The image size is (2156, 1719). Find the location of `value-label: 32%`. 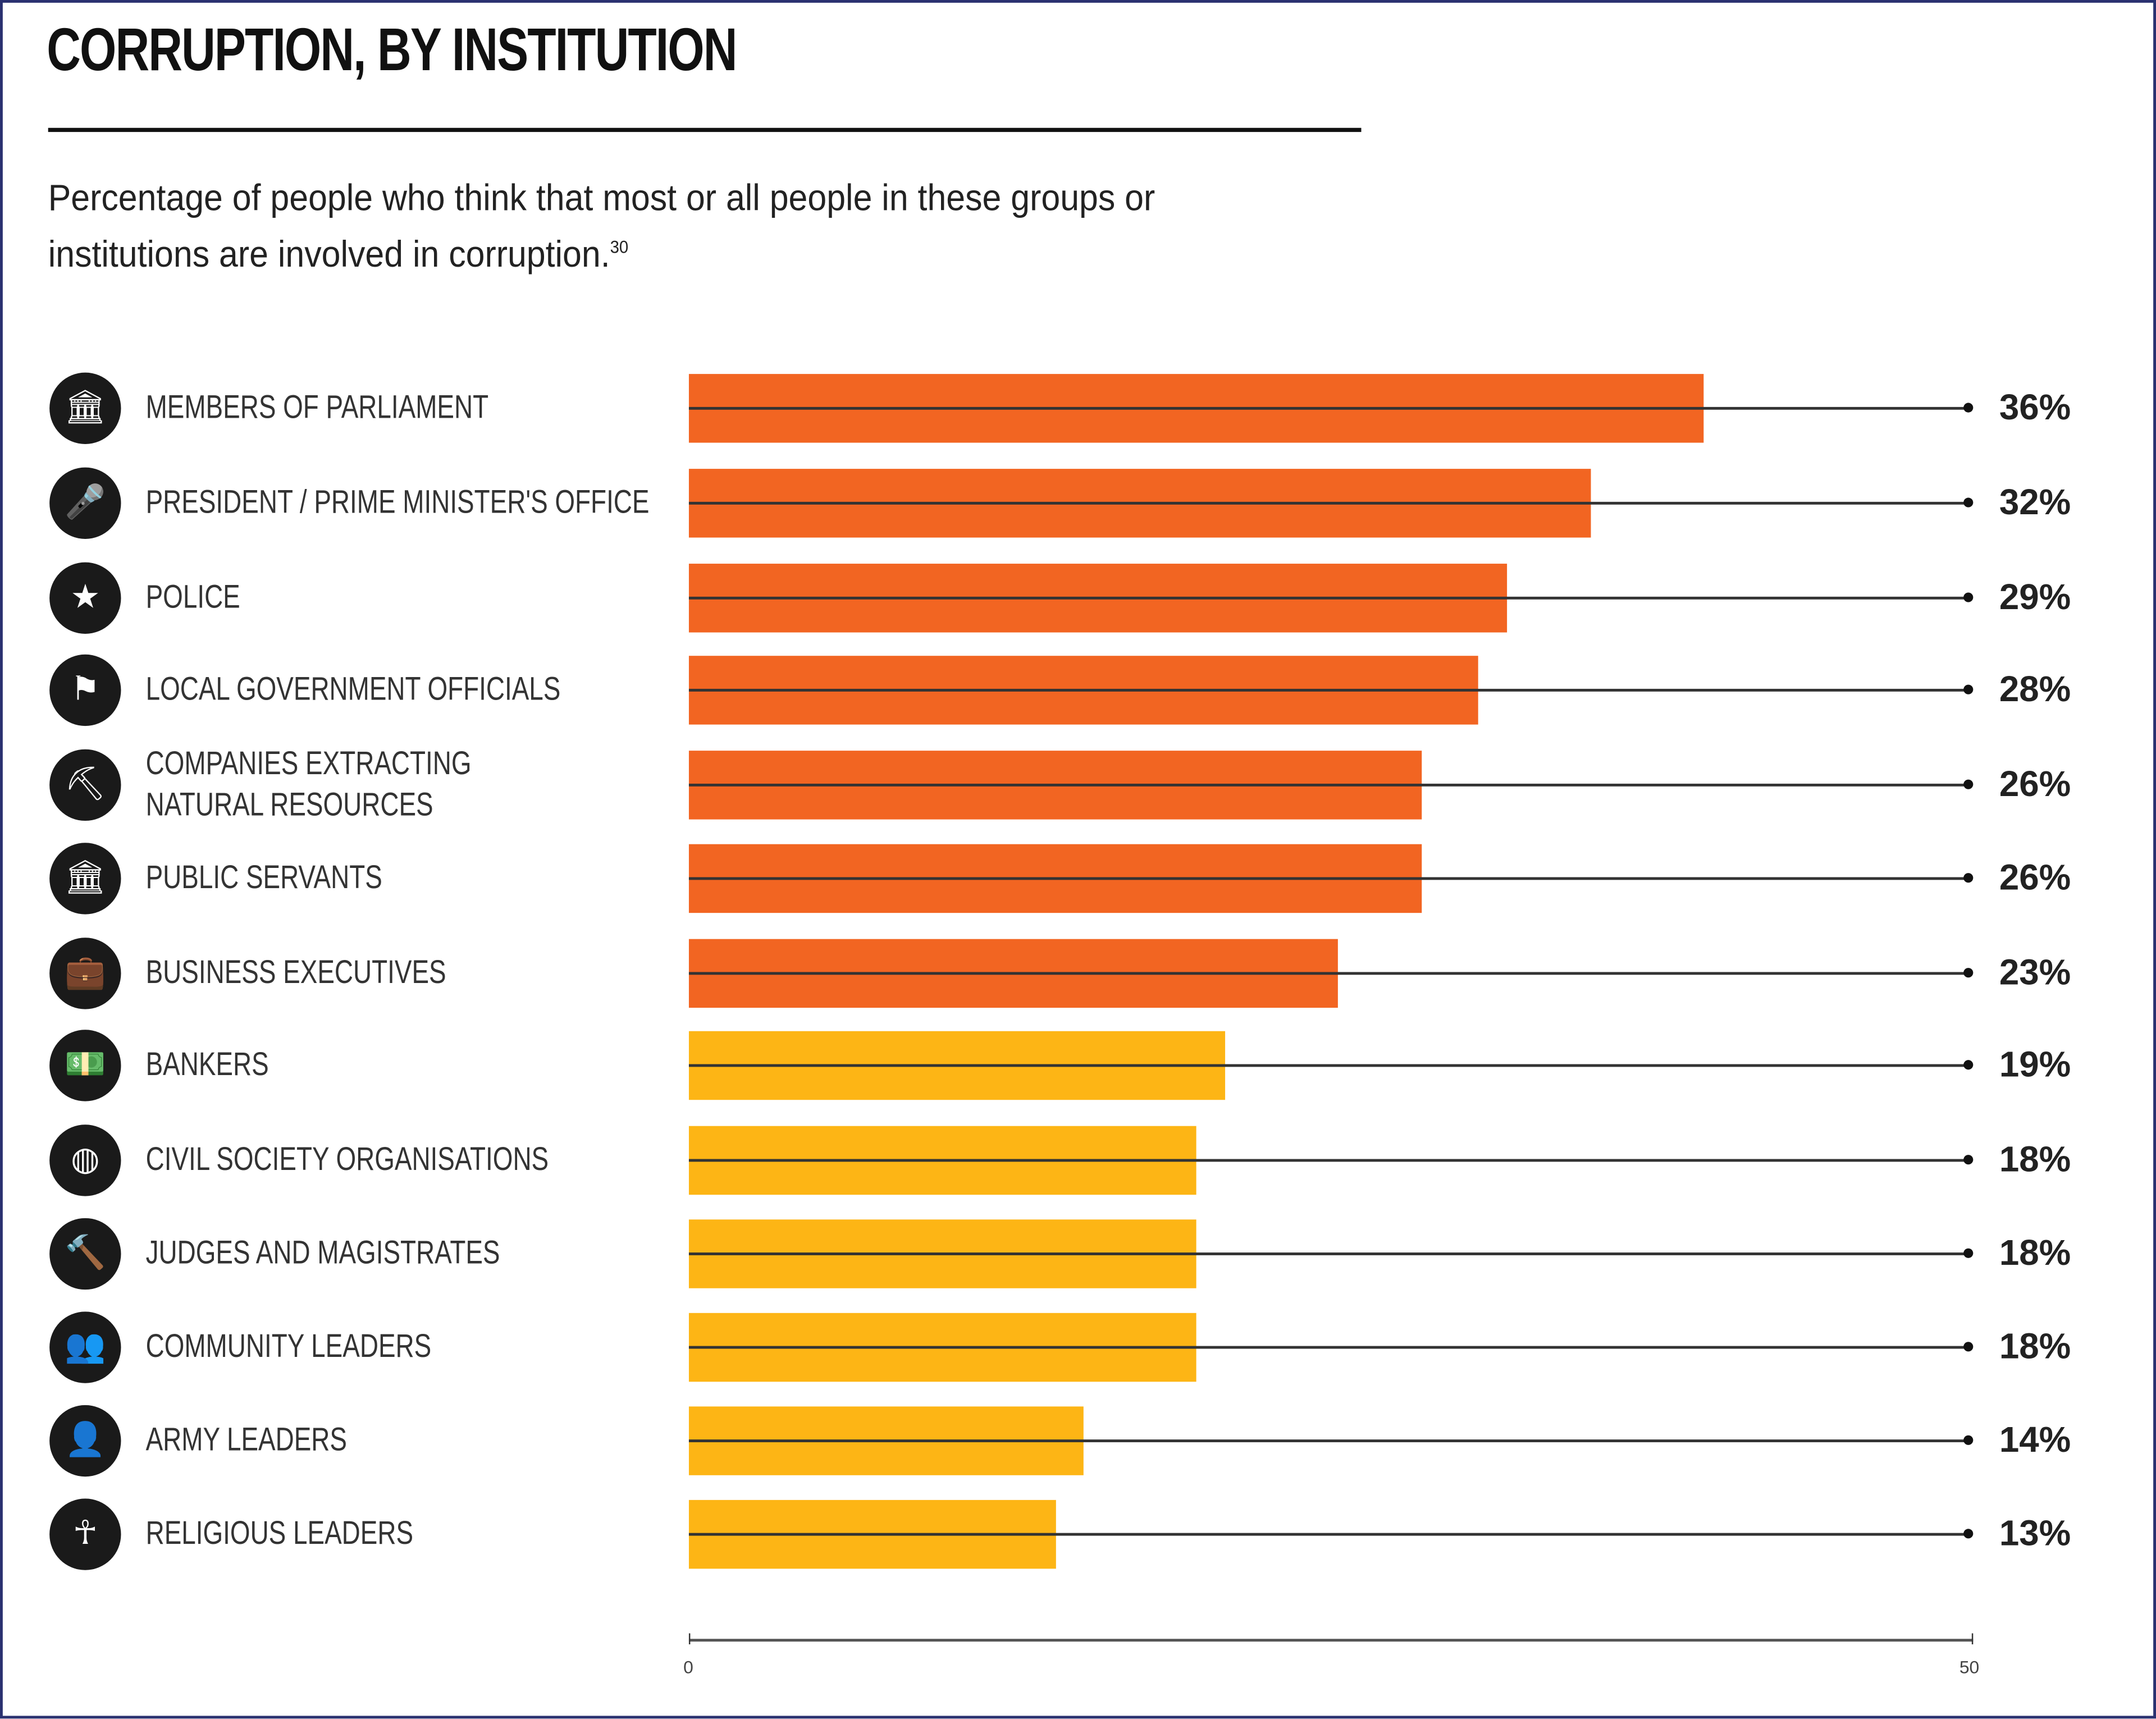

value-label: 32% is located at coordinates (2035, 502).